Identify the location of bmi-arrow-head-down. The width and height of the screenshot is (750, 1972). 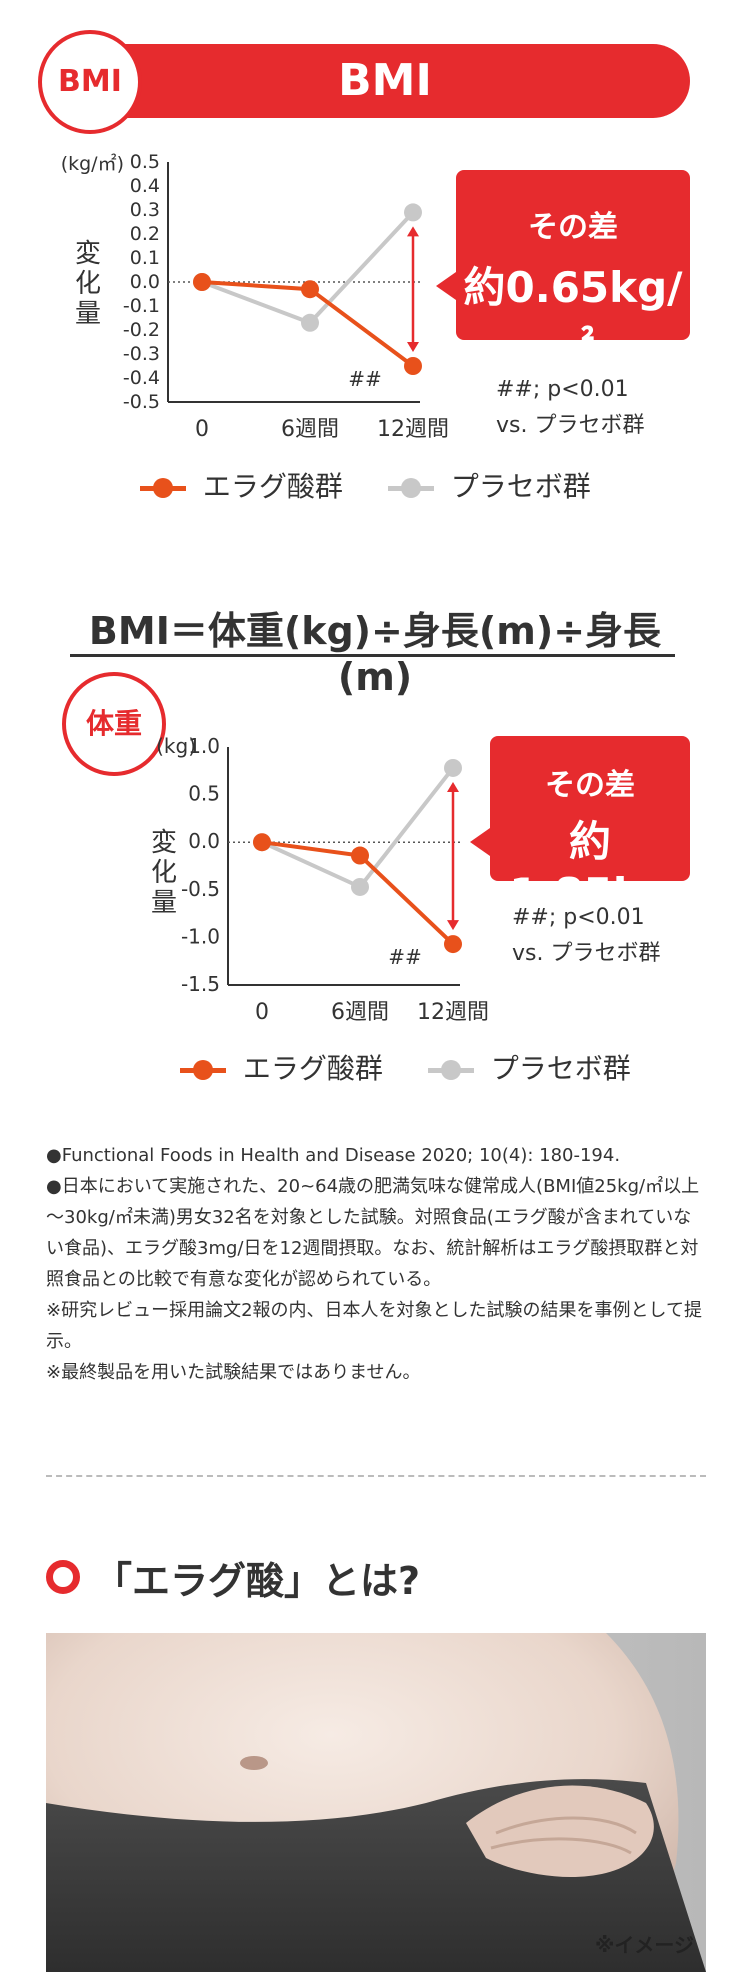
(413, 347).